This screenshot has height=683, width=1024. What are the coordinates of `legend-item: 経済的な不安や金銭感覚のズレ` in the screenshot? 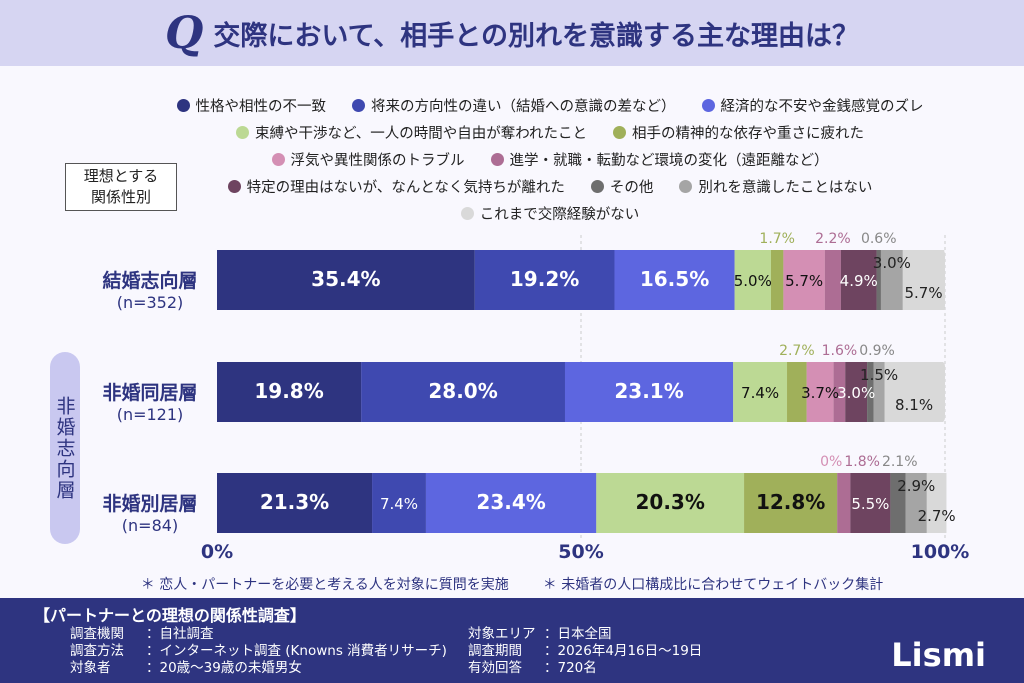 It's located at (812, 105).